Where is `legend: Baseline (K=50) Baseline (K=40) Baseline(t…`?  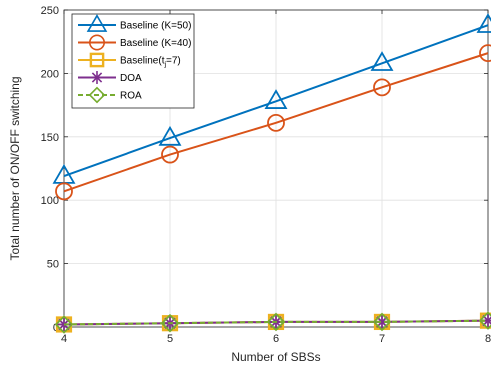
legend: Baseline (K=50) Baseline (K=40) Baseline(t… is located at coordinates (133, 61).